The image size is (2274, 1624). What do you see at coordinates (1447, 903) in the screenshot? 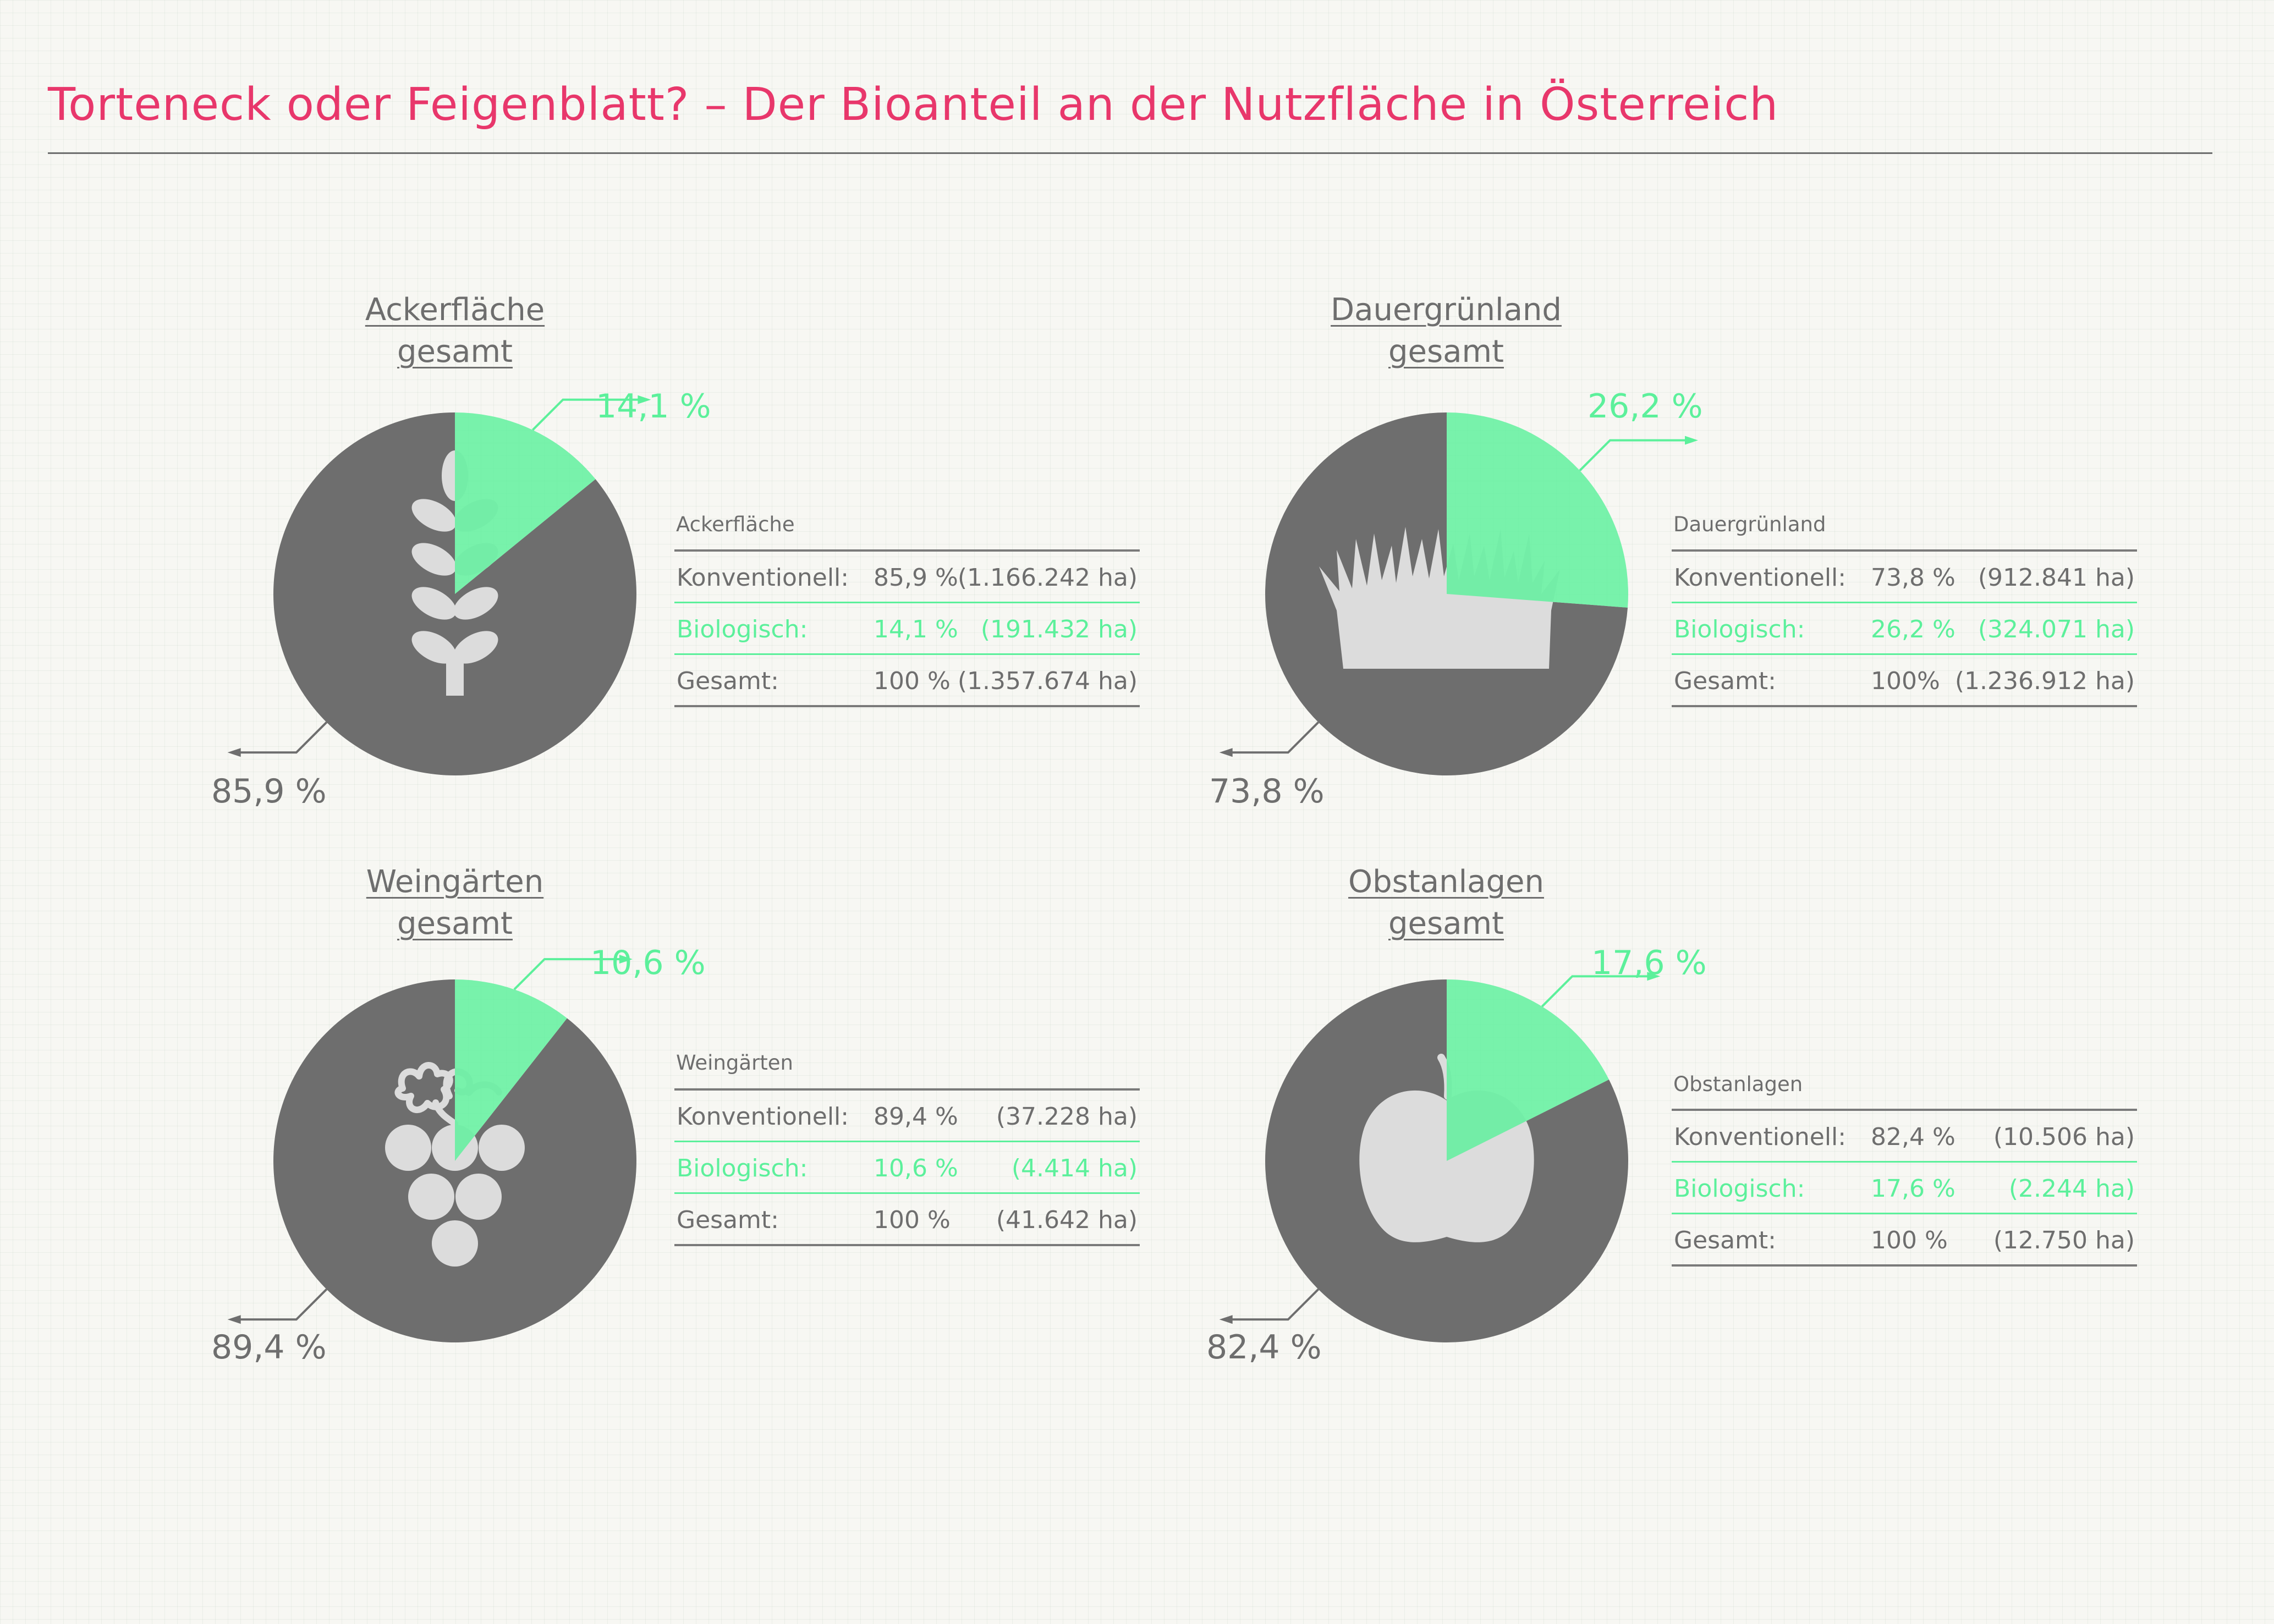
I see `chart-title: Obstanlagen gesamt` at bounding box center [1447, 903].